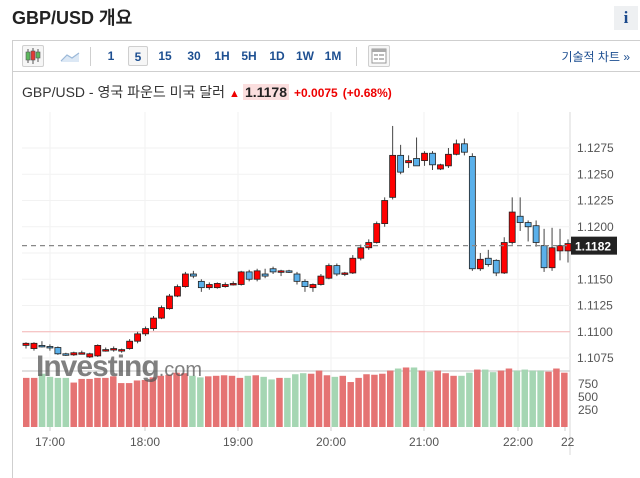 The height and width of the screenshot is (478, 640). Describe the element at coordinates (249, 56) in the screenshot. I see `timeframe-5h: 5H` at that location.